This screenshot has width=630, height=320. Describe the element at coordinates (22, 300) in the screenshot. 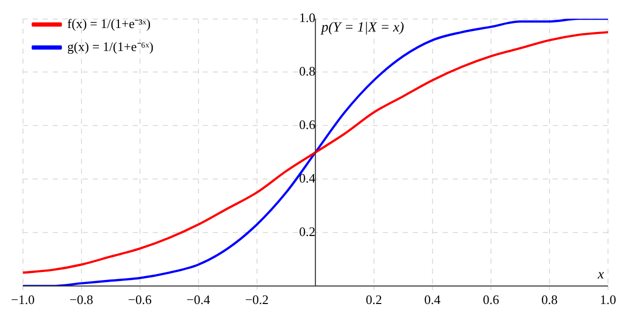

I see `x-tick-label: −1.0` at that location.